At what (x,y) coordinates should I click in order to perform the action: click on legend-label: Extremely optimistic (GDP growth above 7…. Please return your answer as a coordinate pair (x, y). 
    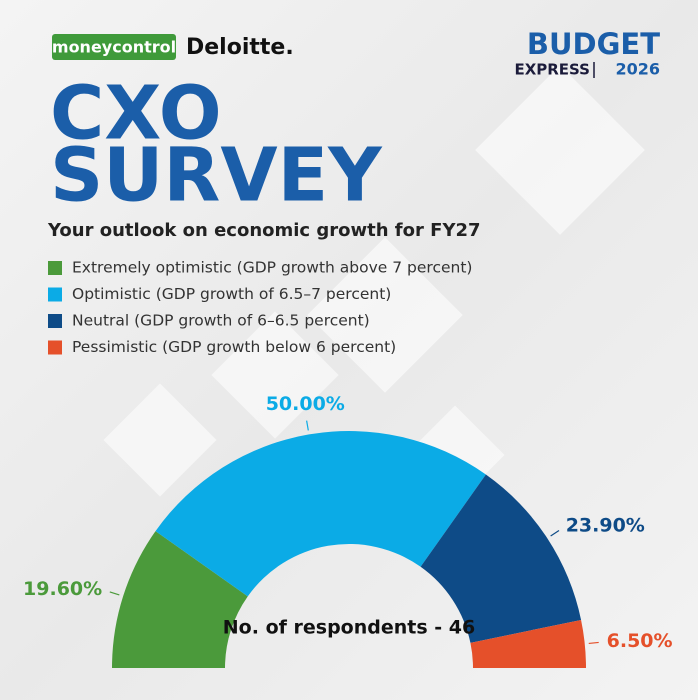
    Looking at the image, I should click on (272, 268).